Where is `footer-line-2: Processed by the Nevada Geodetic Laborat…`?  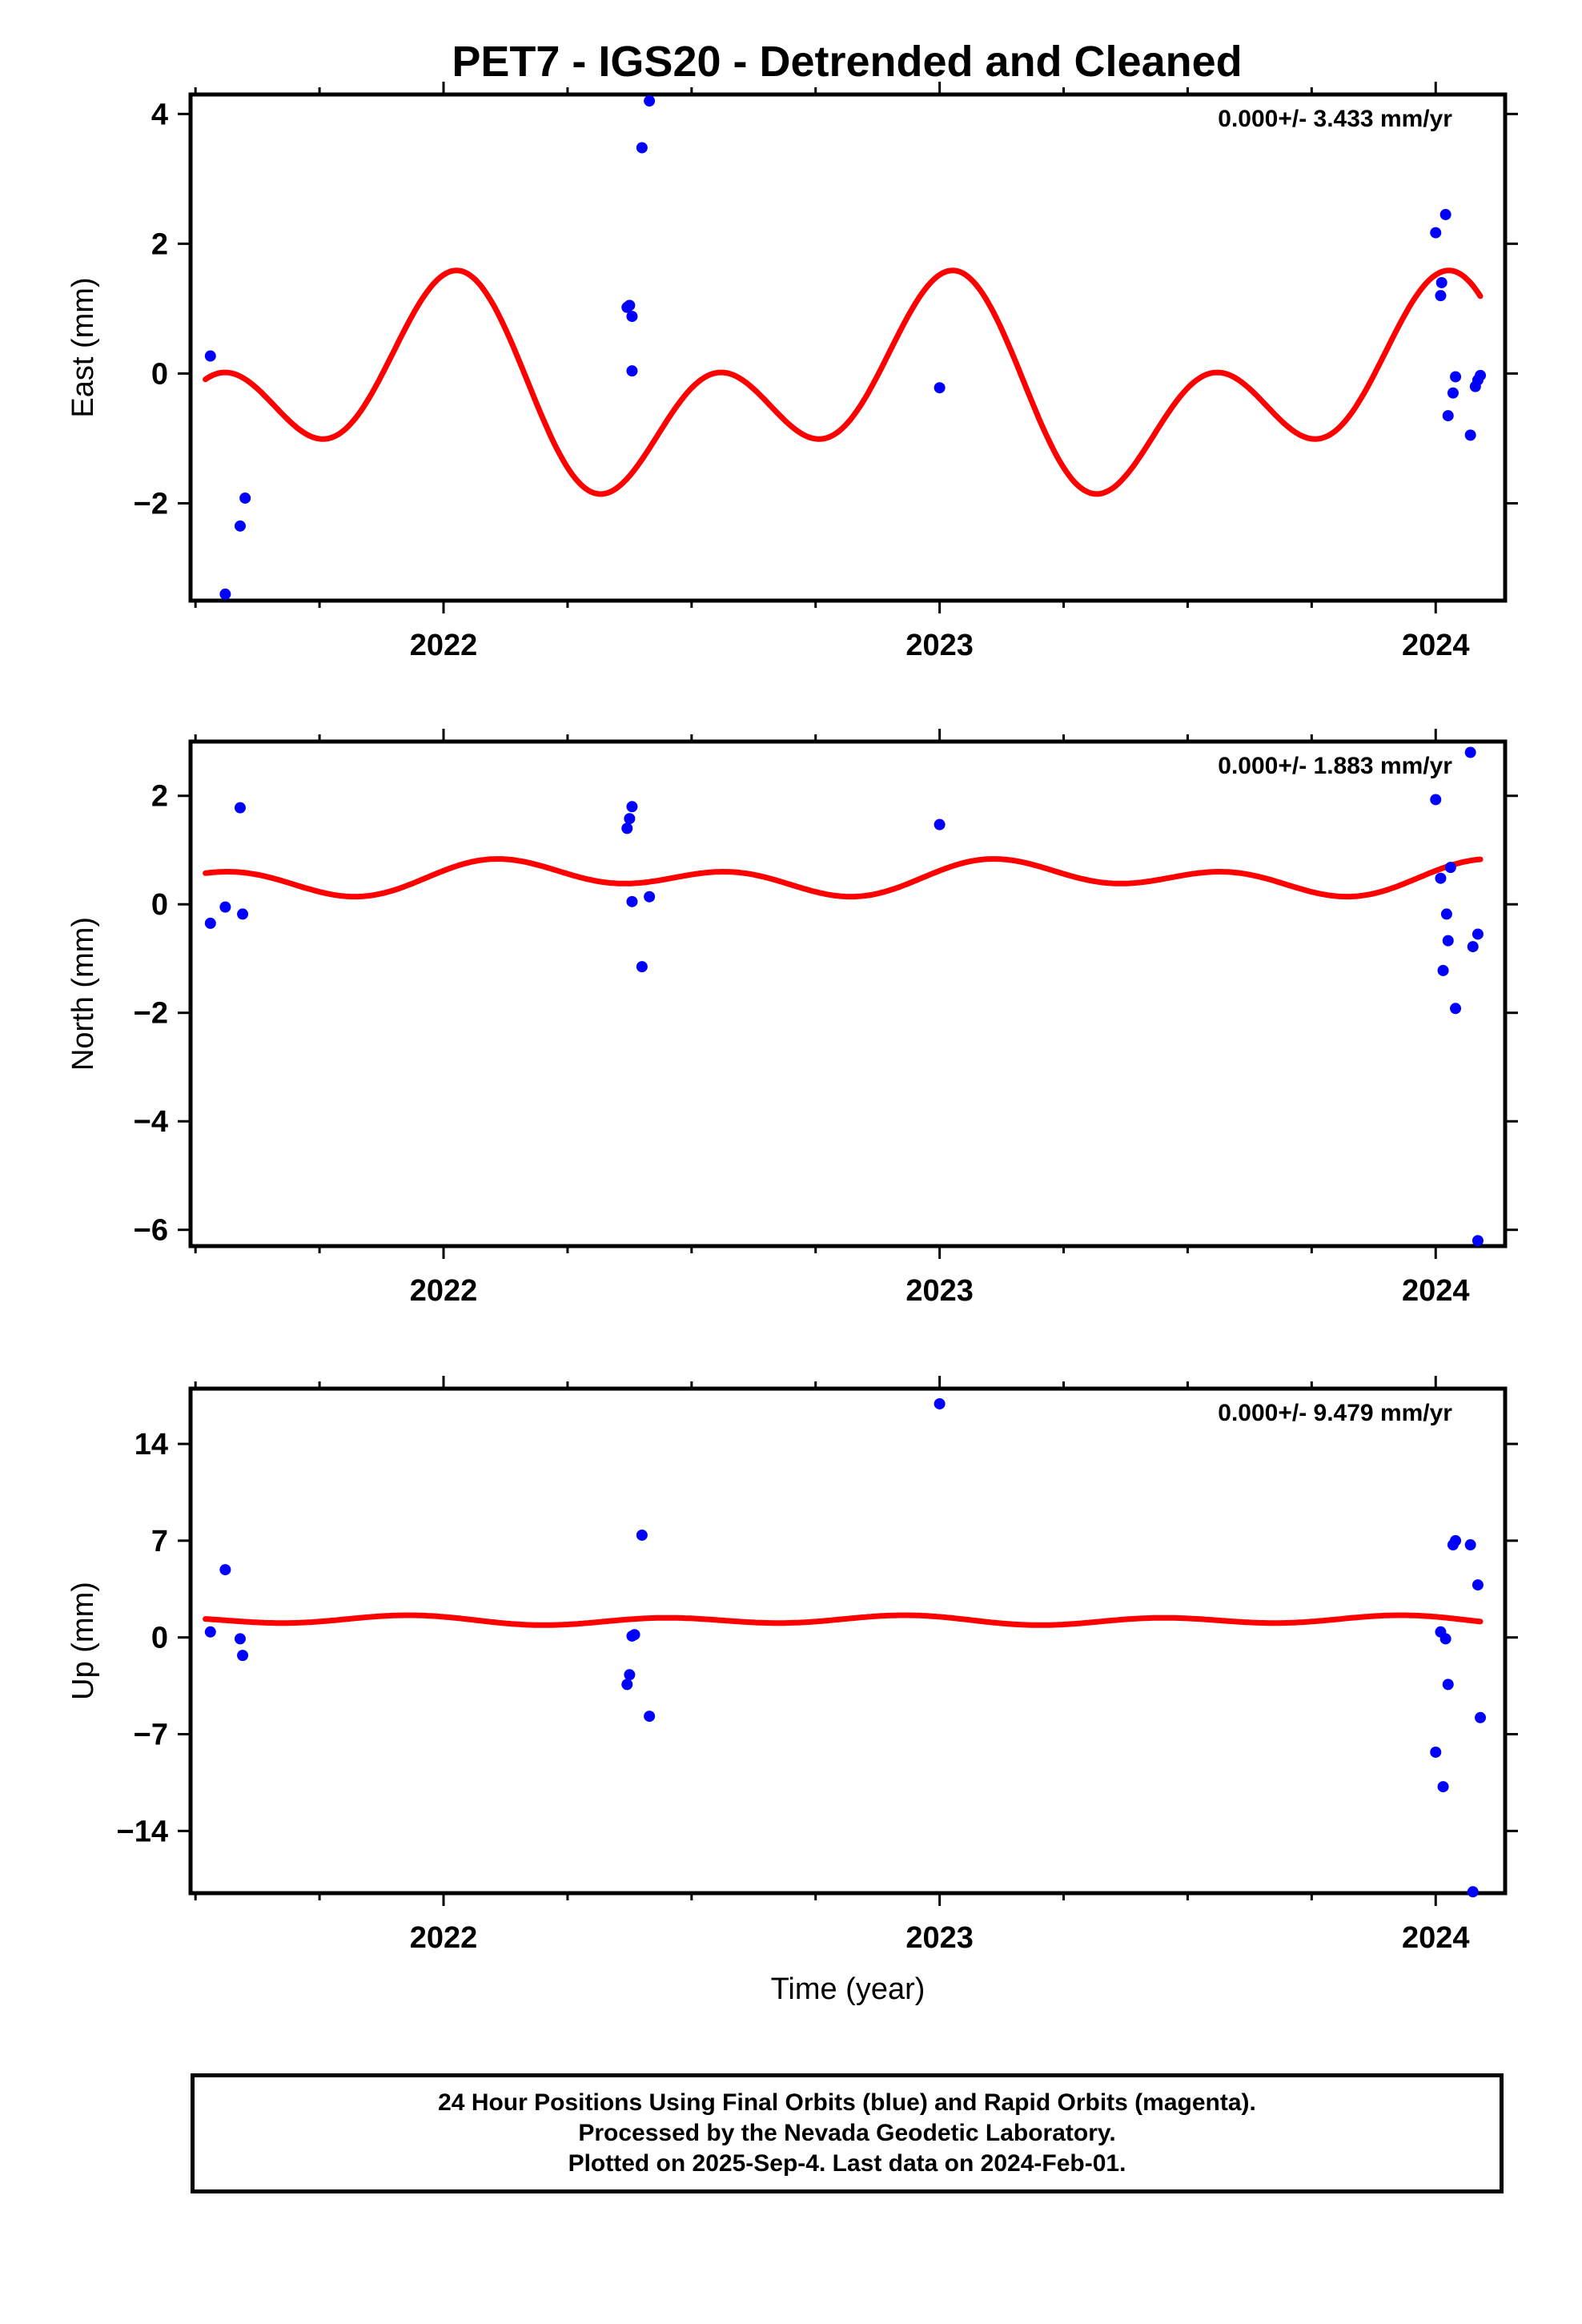 footer-line-2: Processed by the Nevada Geodetic Laborat… is located at coordinates (847, 2133).